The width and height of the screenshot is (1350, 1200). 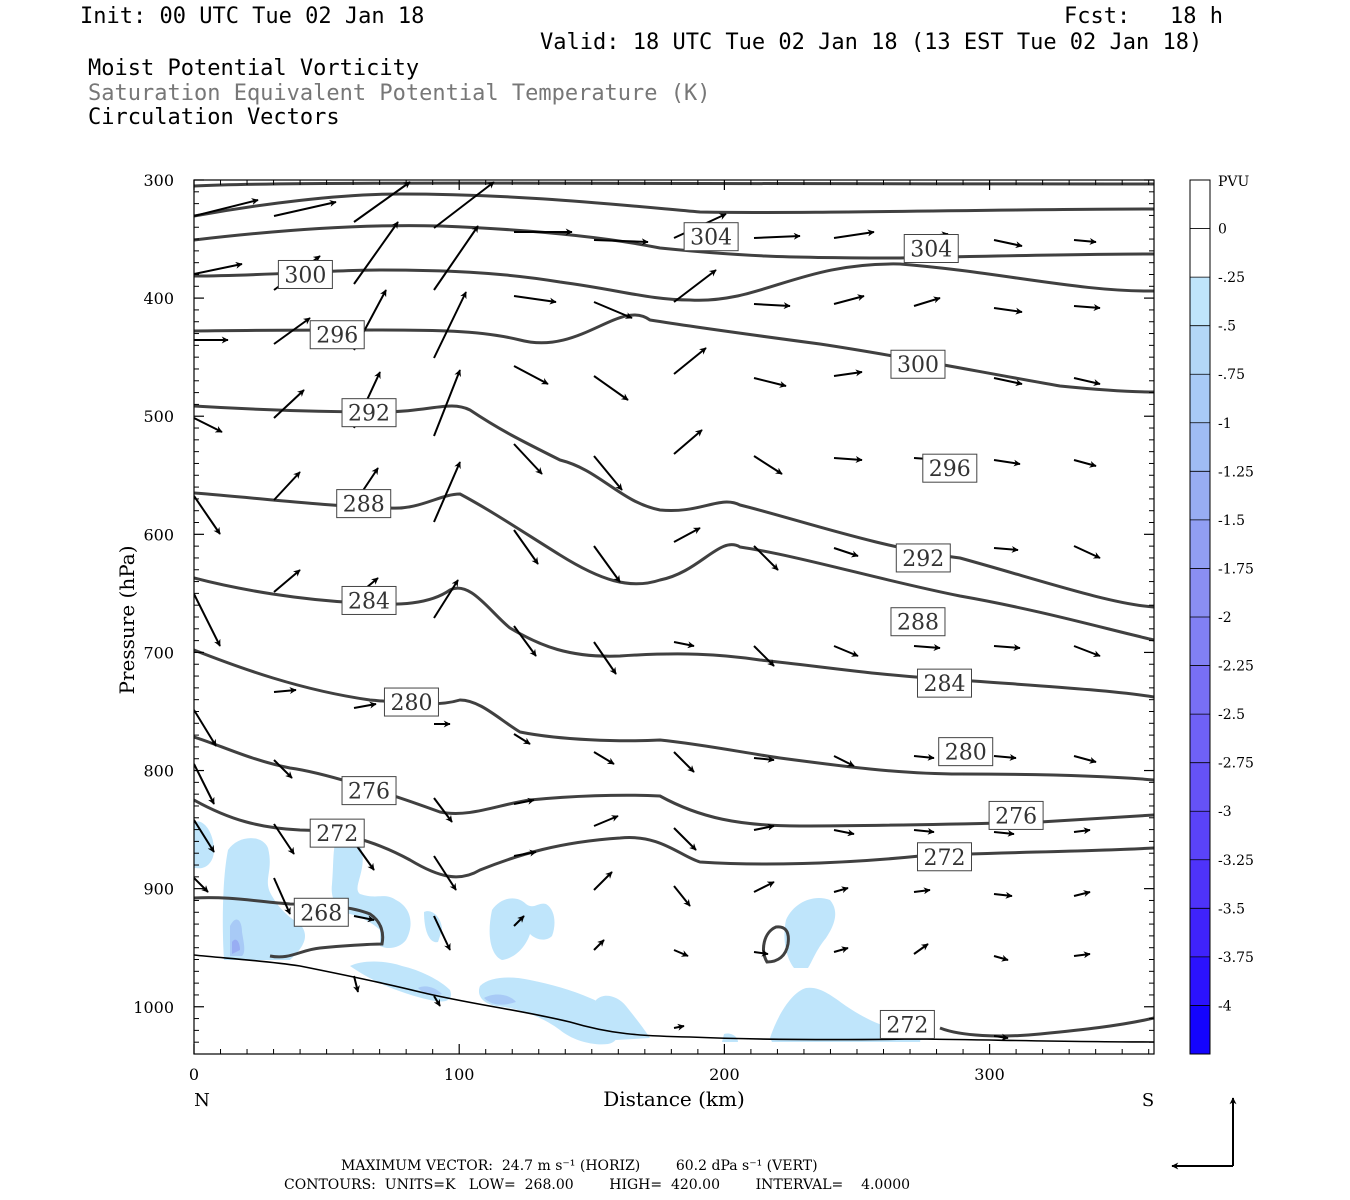 I want to click on contour-label: 268, so click(x=321, y=912).